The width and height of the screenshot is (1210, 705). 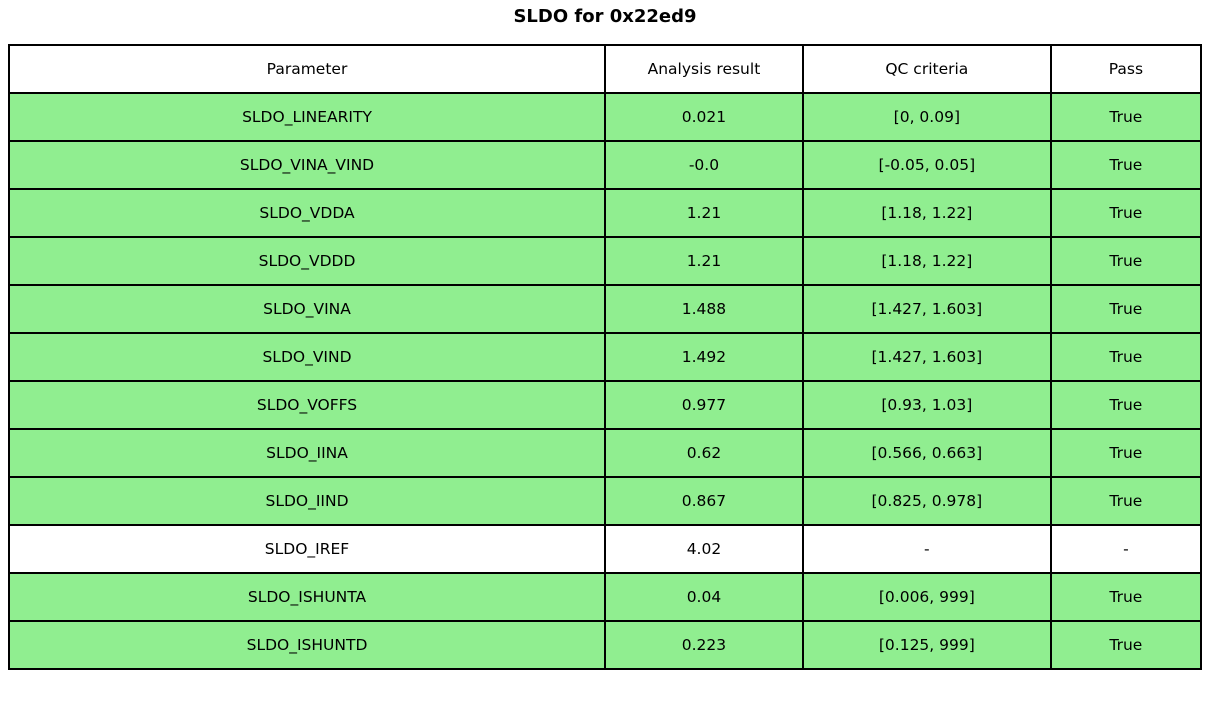 I want to click on cell-result: 0.223, so click(x=704, y=645).